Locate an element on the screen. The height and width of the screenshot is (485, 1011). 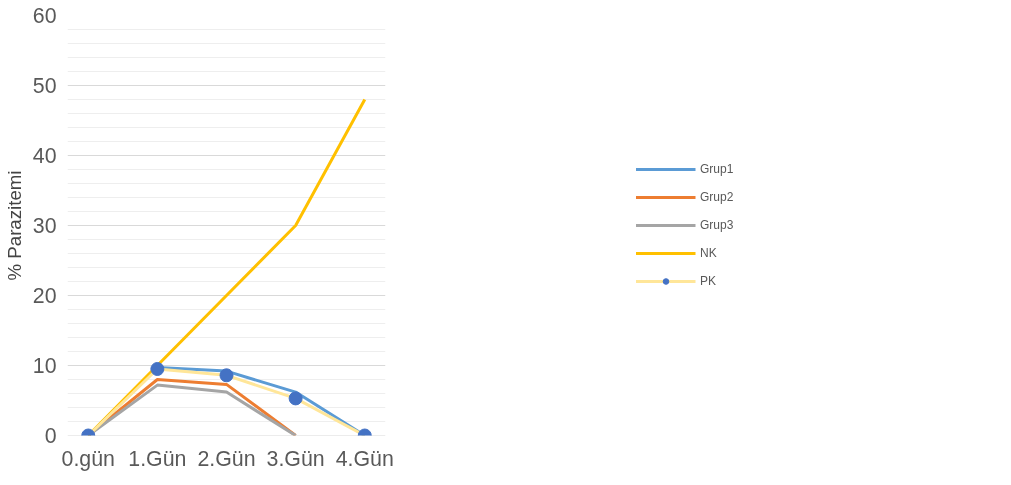
y-tick-label: 40 is located at coordinates (44, 156).